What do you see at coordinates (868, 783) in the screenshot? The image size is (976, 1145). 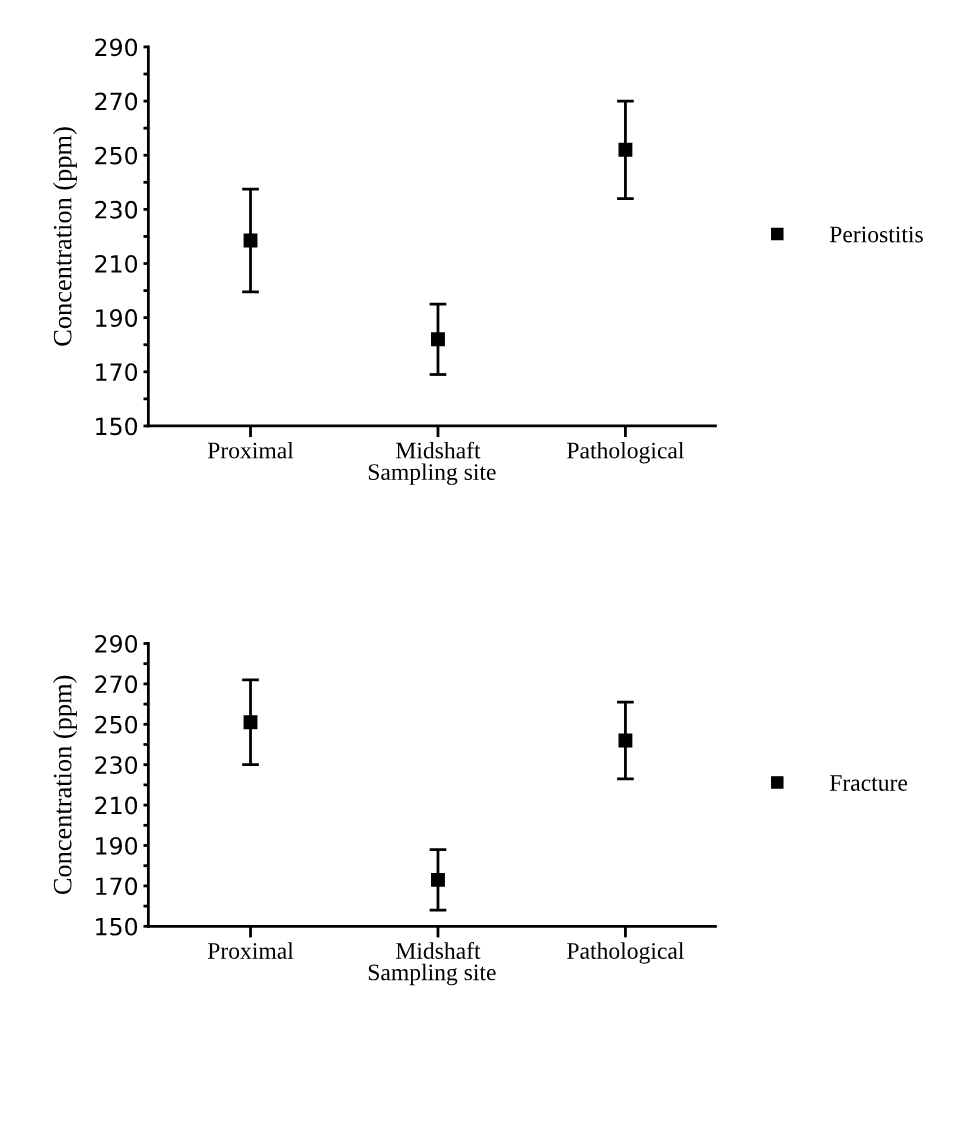 I see `legend-label: Fracture` at bounding box center [868, 783].